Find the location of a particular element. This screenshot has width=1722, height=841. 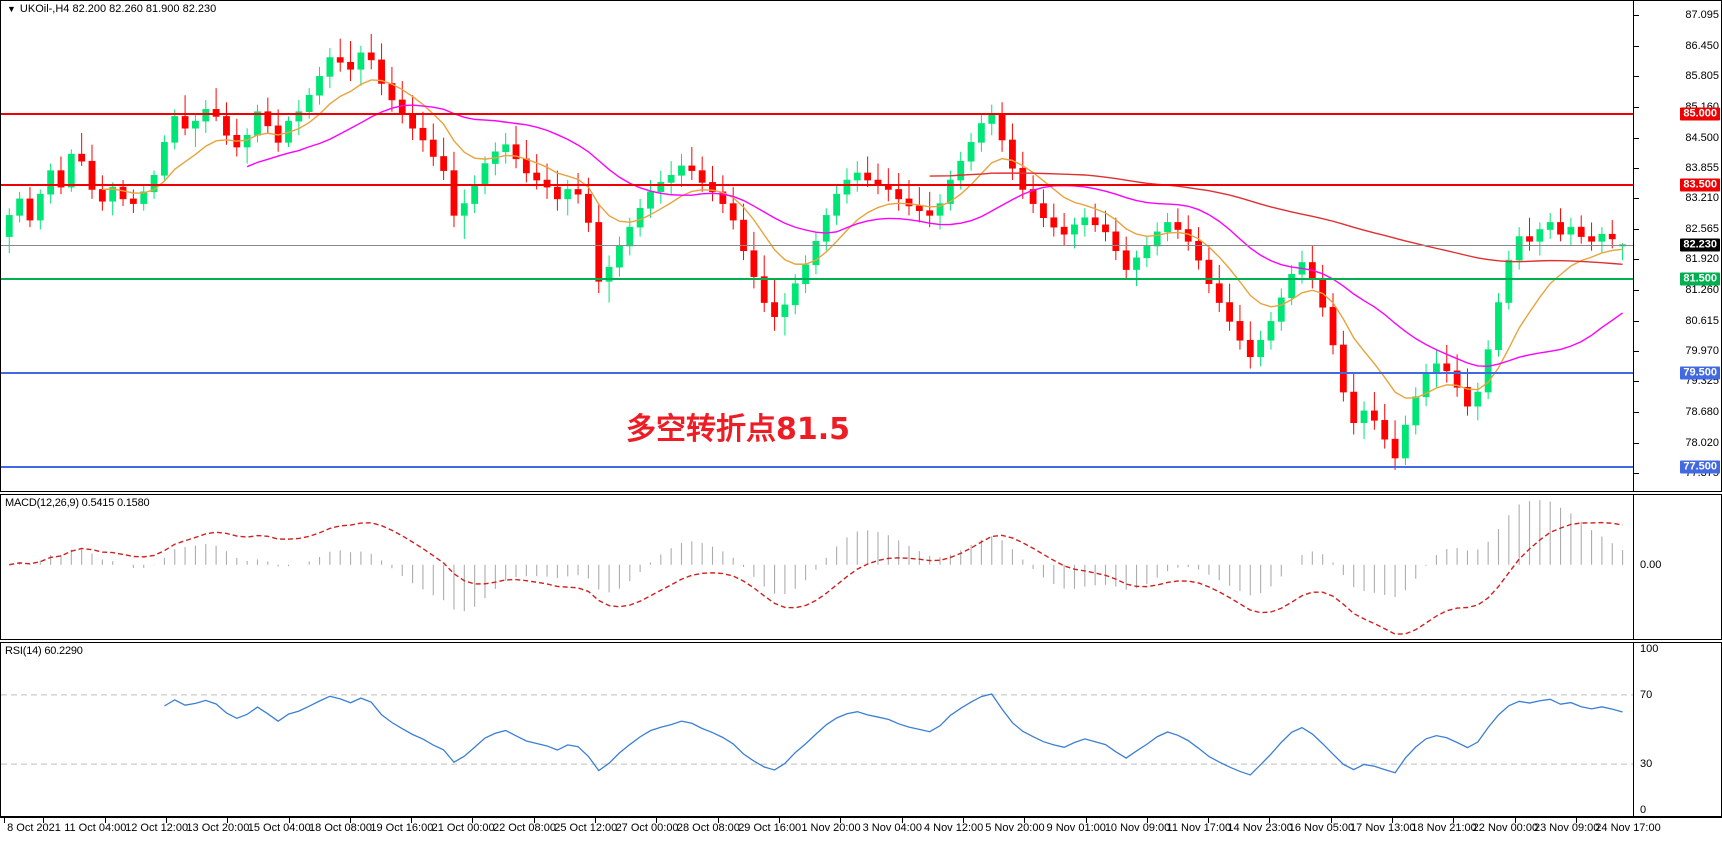

price-tick-label: 81.920 is located at coordinates (1702, 259).